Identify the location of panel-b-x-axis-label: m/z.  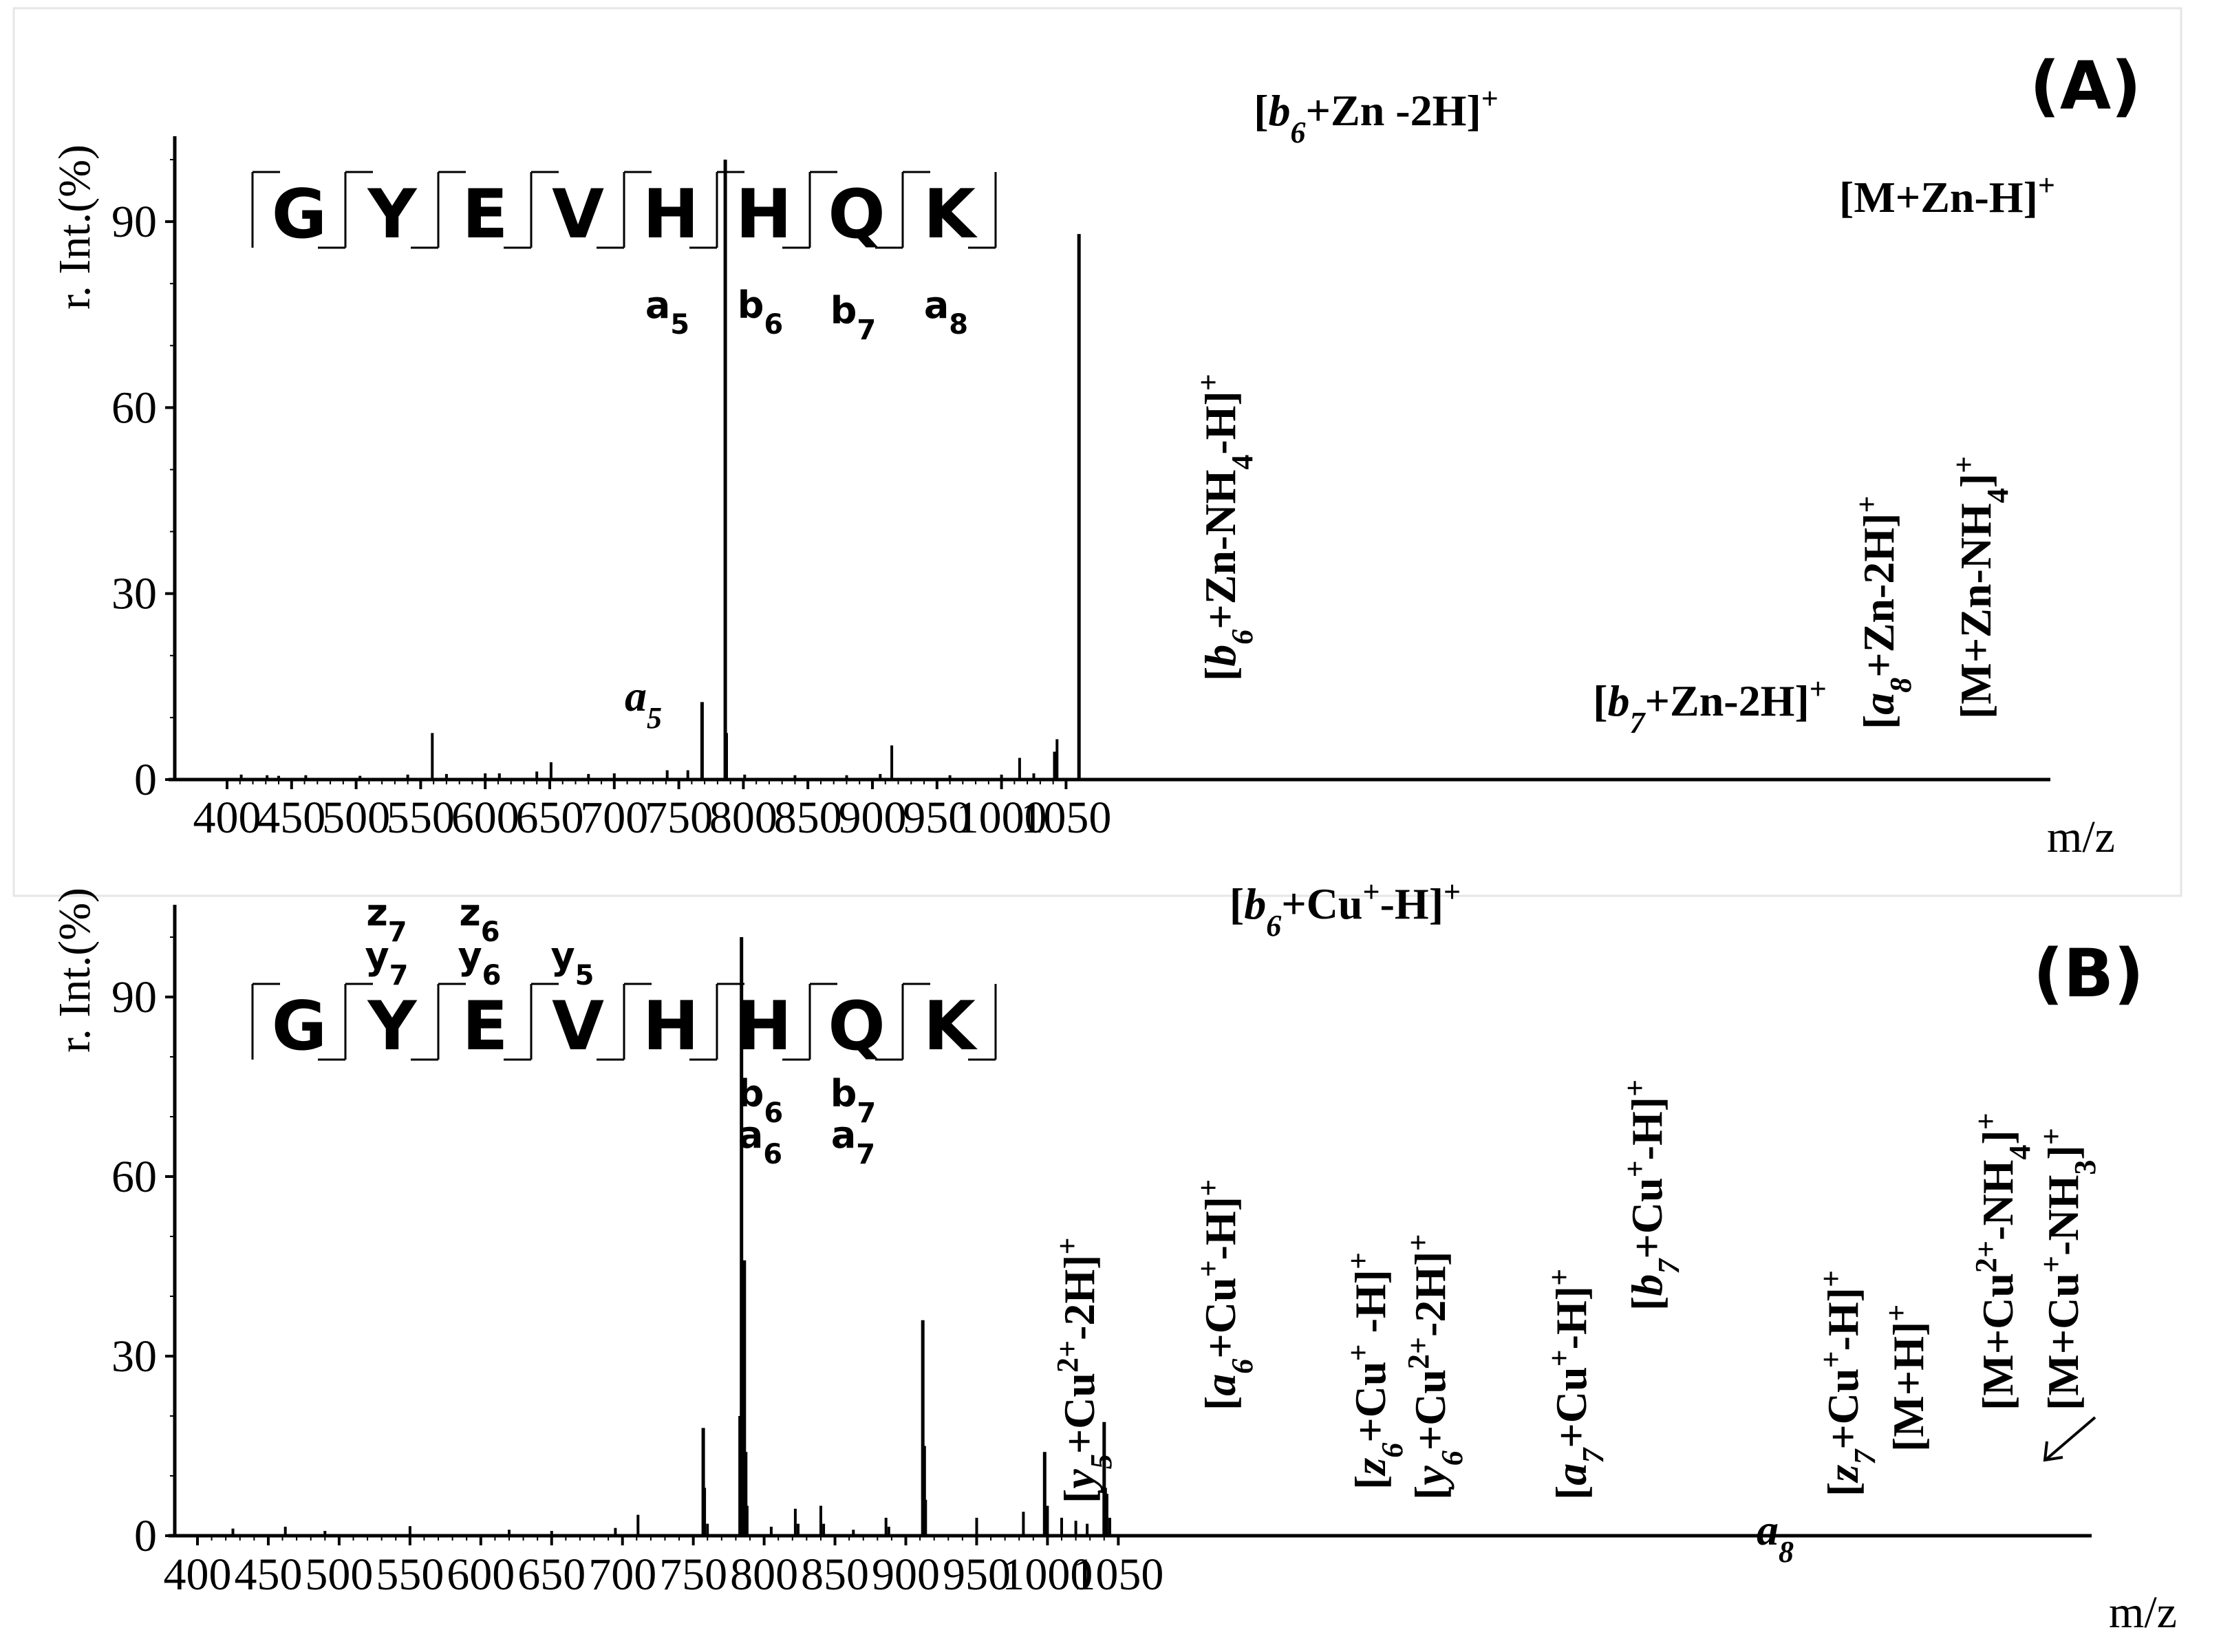
(2143, 1612).